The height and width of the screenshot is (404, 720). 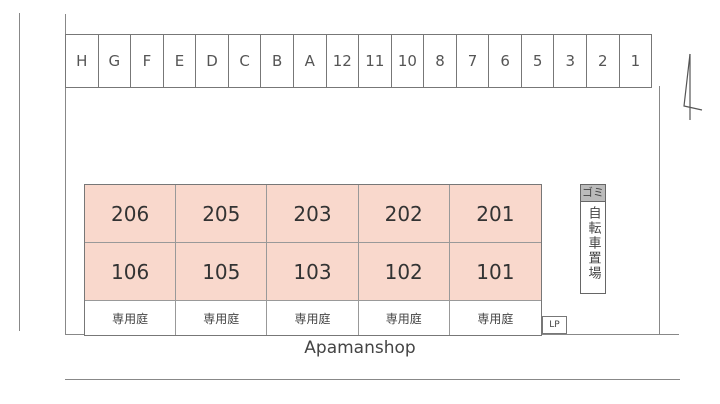 What do you see at coordinates (277, 61) in the screenshot?
I see `parking-space: B` at bounding box center [277, 61].